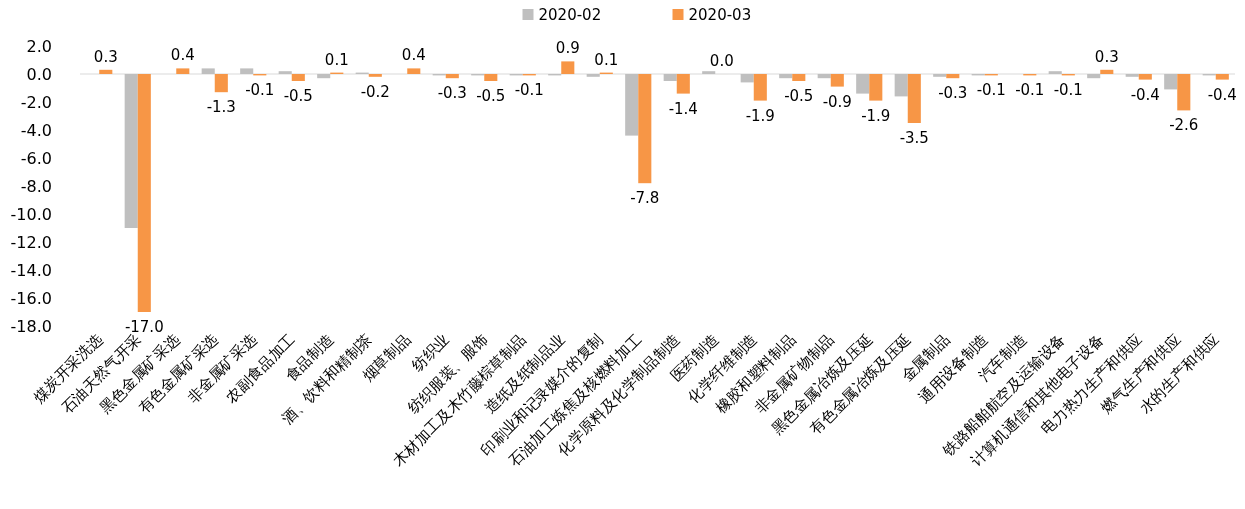 The height and width of the screenshot is (509, 1245). Describe the element at coordinates (36, 186) in the screenshot. I see `y-tick-label: -8.0` at that location.